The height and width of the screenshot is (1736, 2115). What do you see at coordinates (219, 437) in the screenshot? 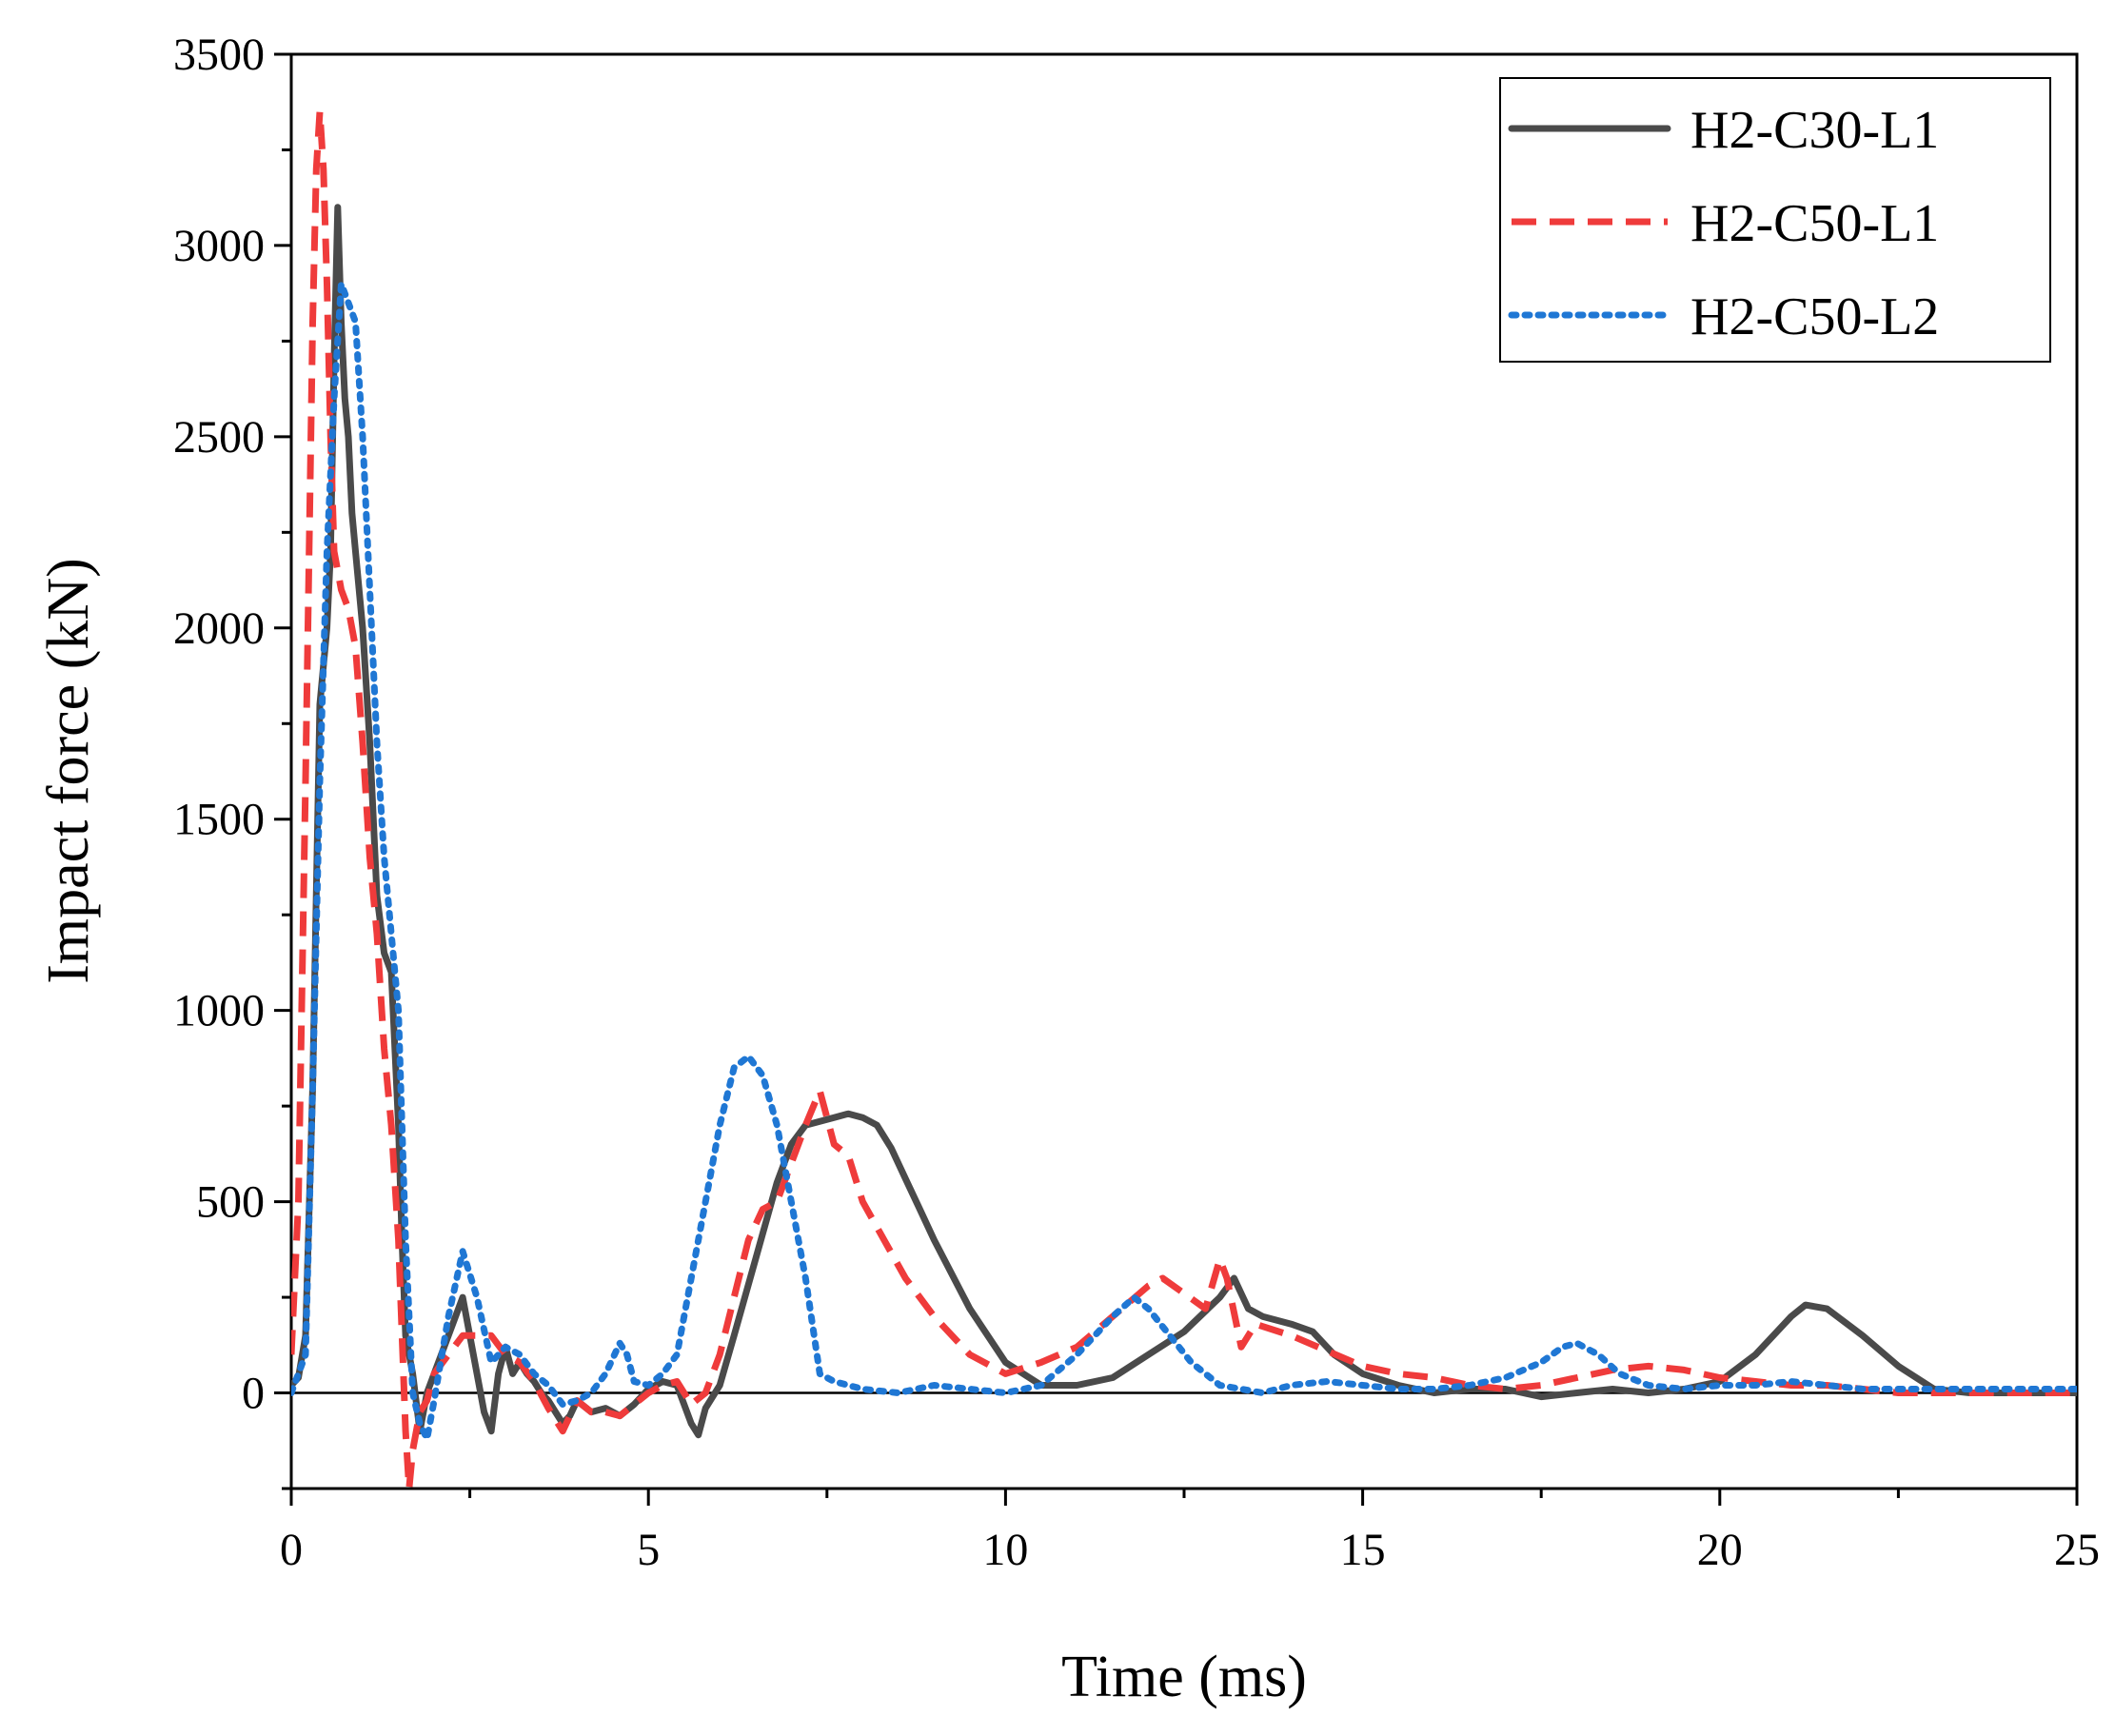
I see `y-tick-label: 2500` at bounding box center [219, 437].